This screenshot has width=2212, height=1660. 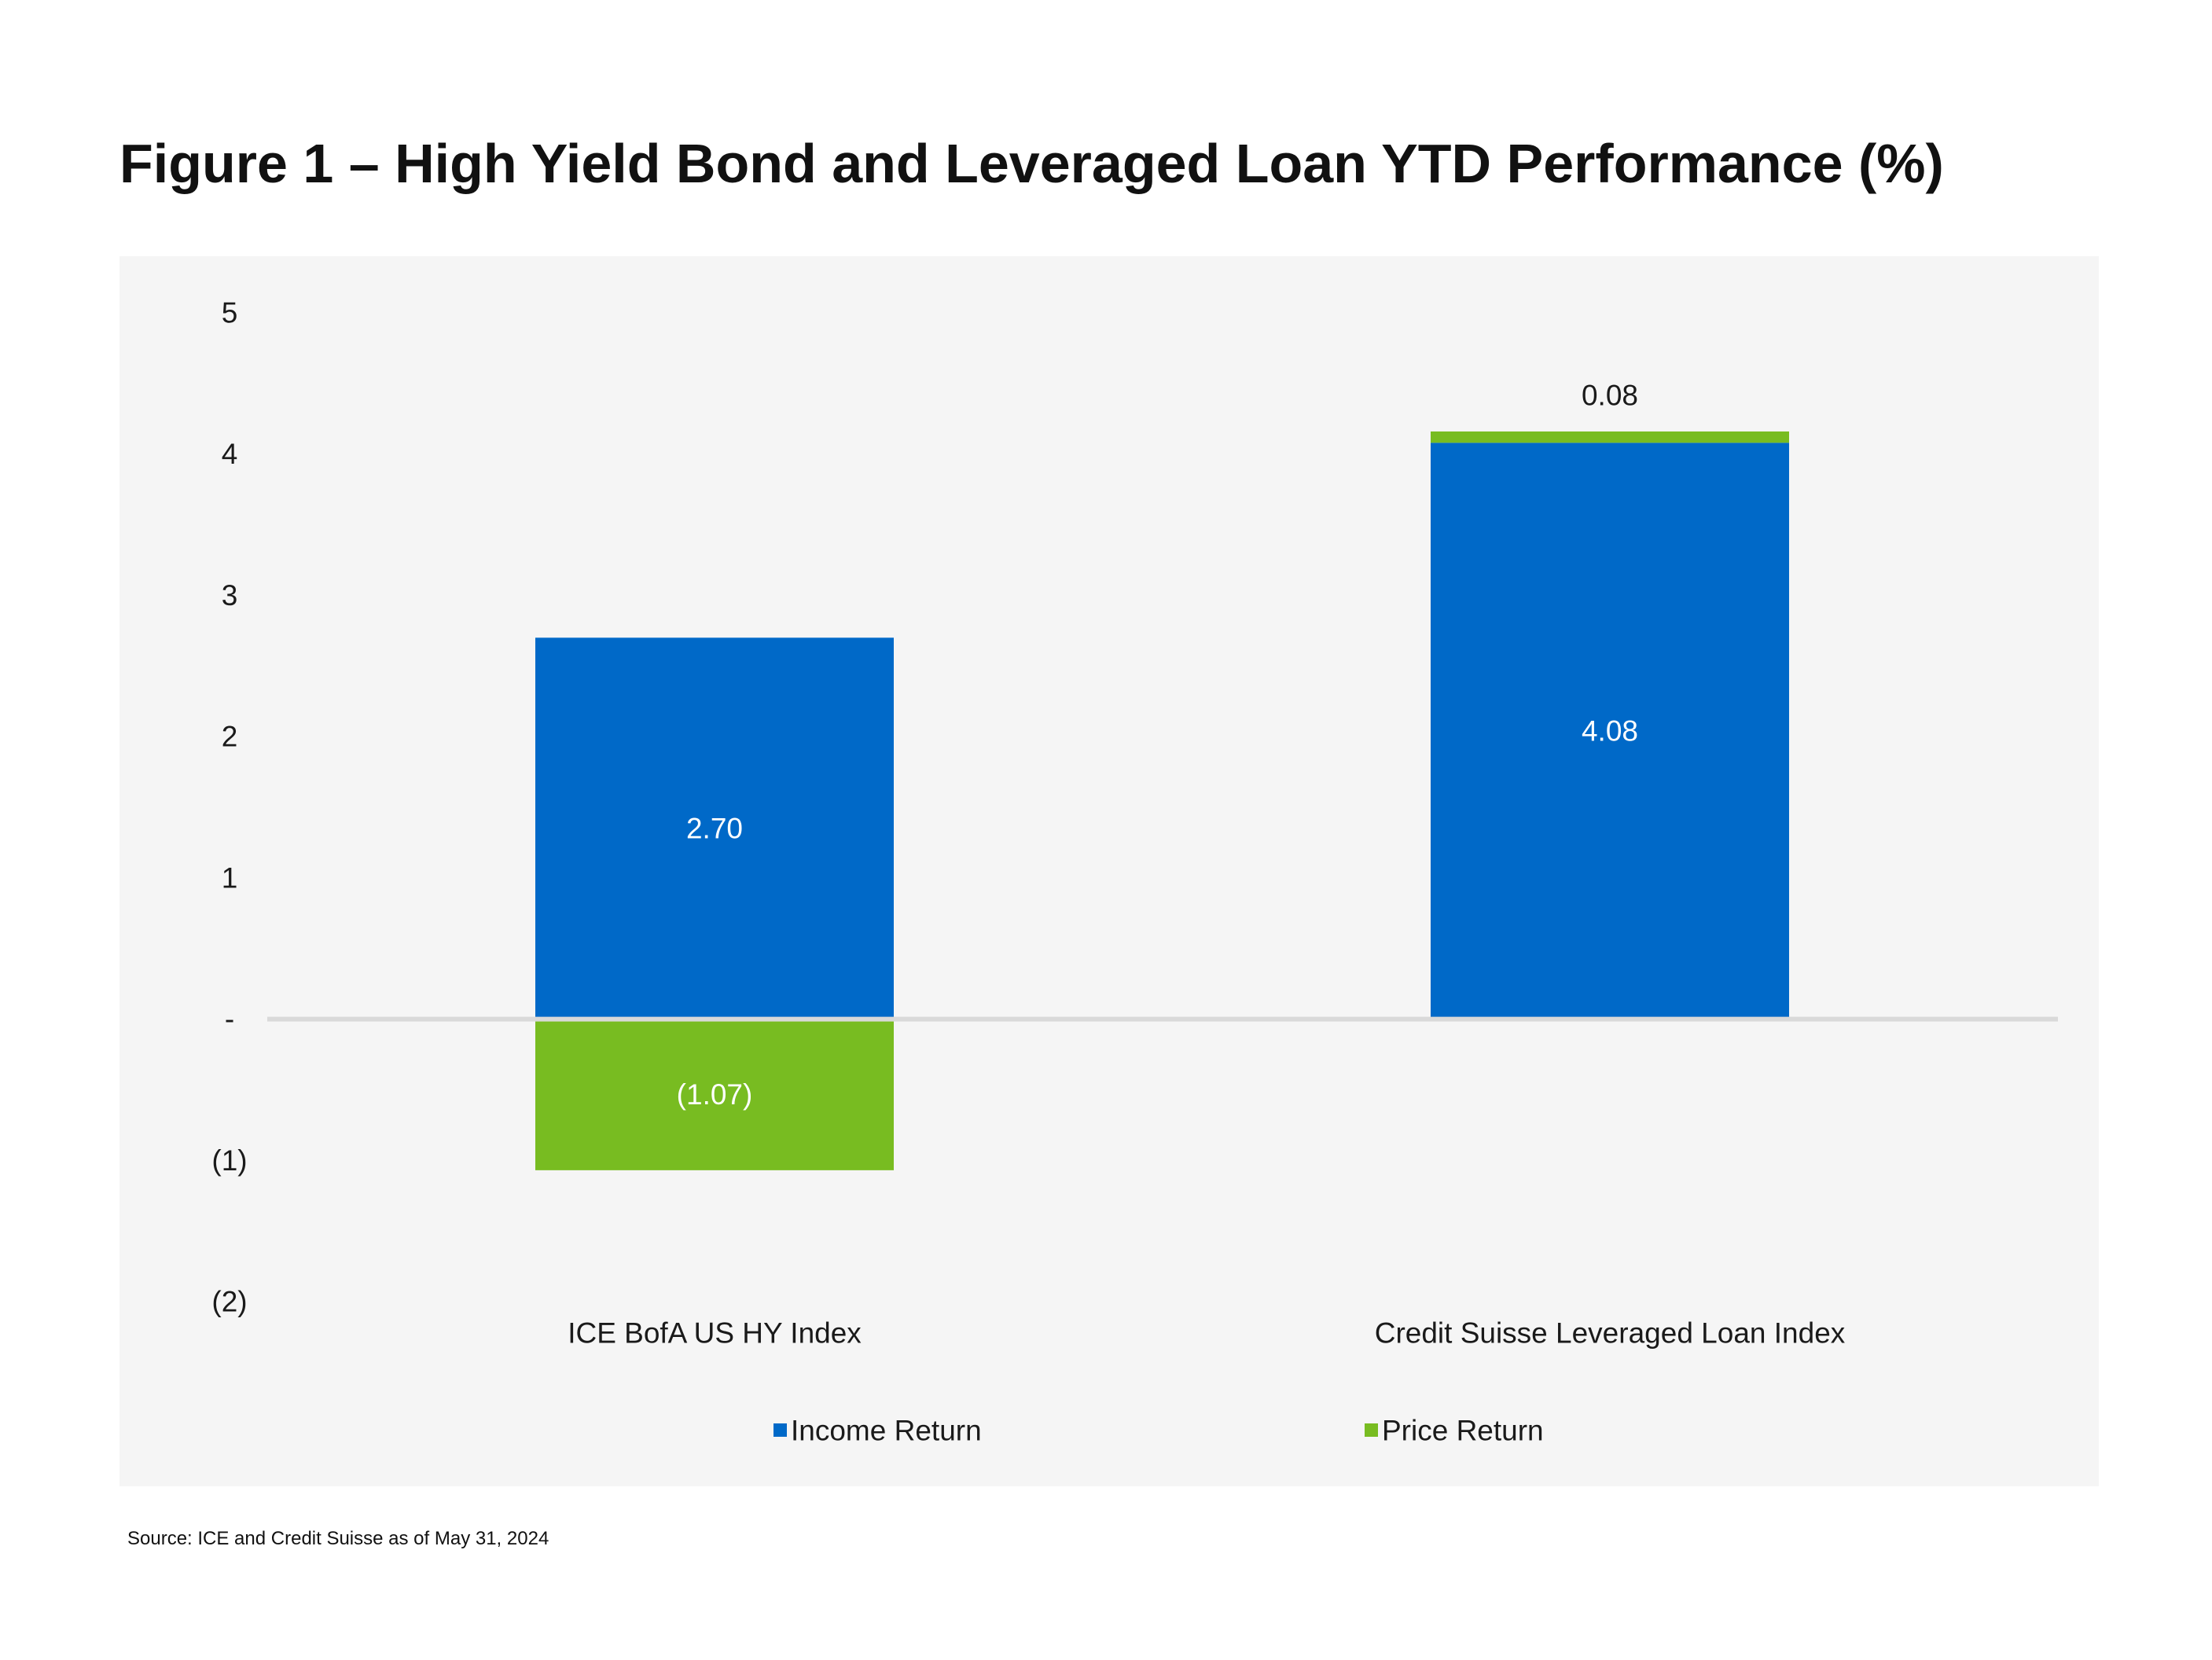 I want to click on data-label: (1.07), so click(x=715, y=1094).